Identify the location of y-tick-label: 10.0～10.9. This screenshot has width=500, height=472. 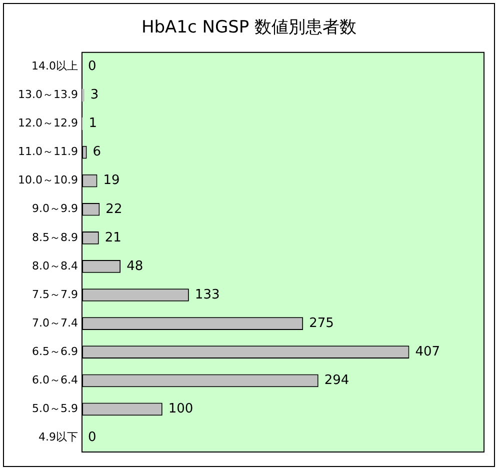
(48, 180).